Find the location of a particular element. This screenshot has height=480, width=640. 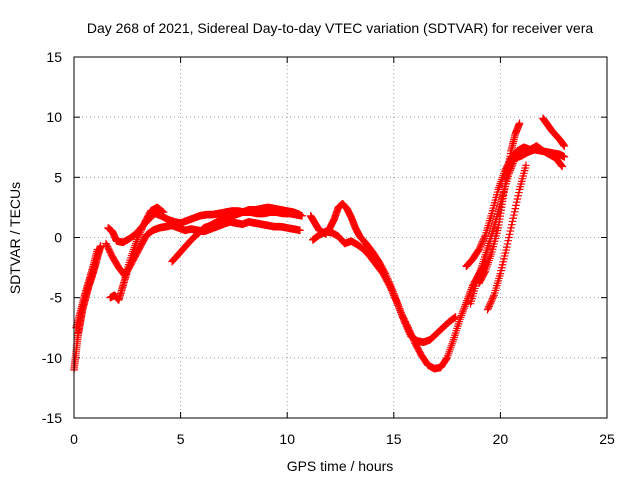

series-track-k is located at coordinates (499, 203).